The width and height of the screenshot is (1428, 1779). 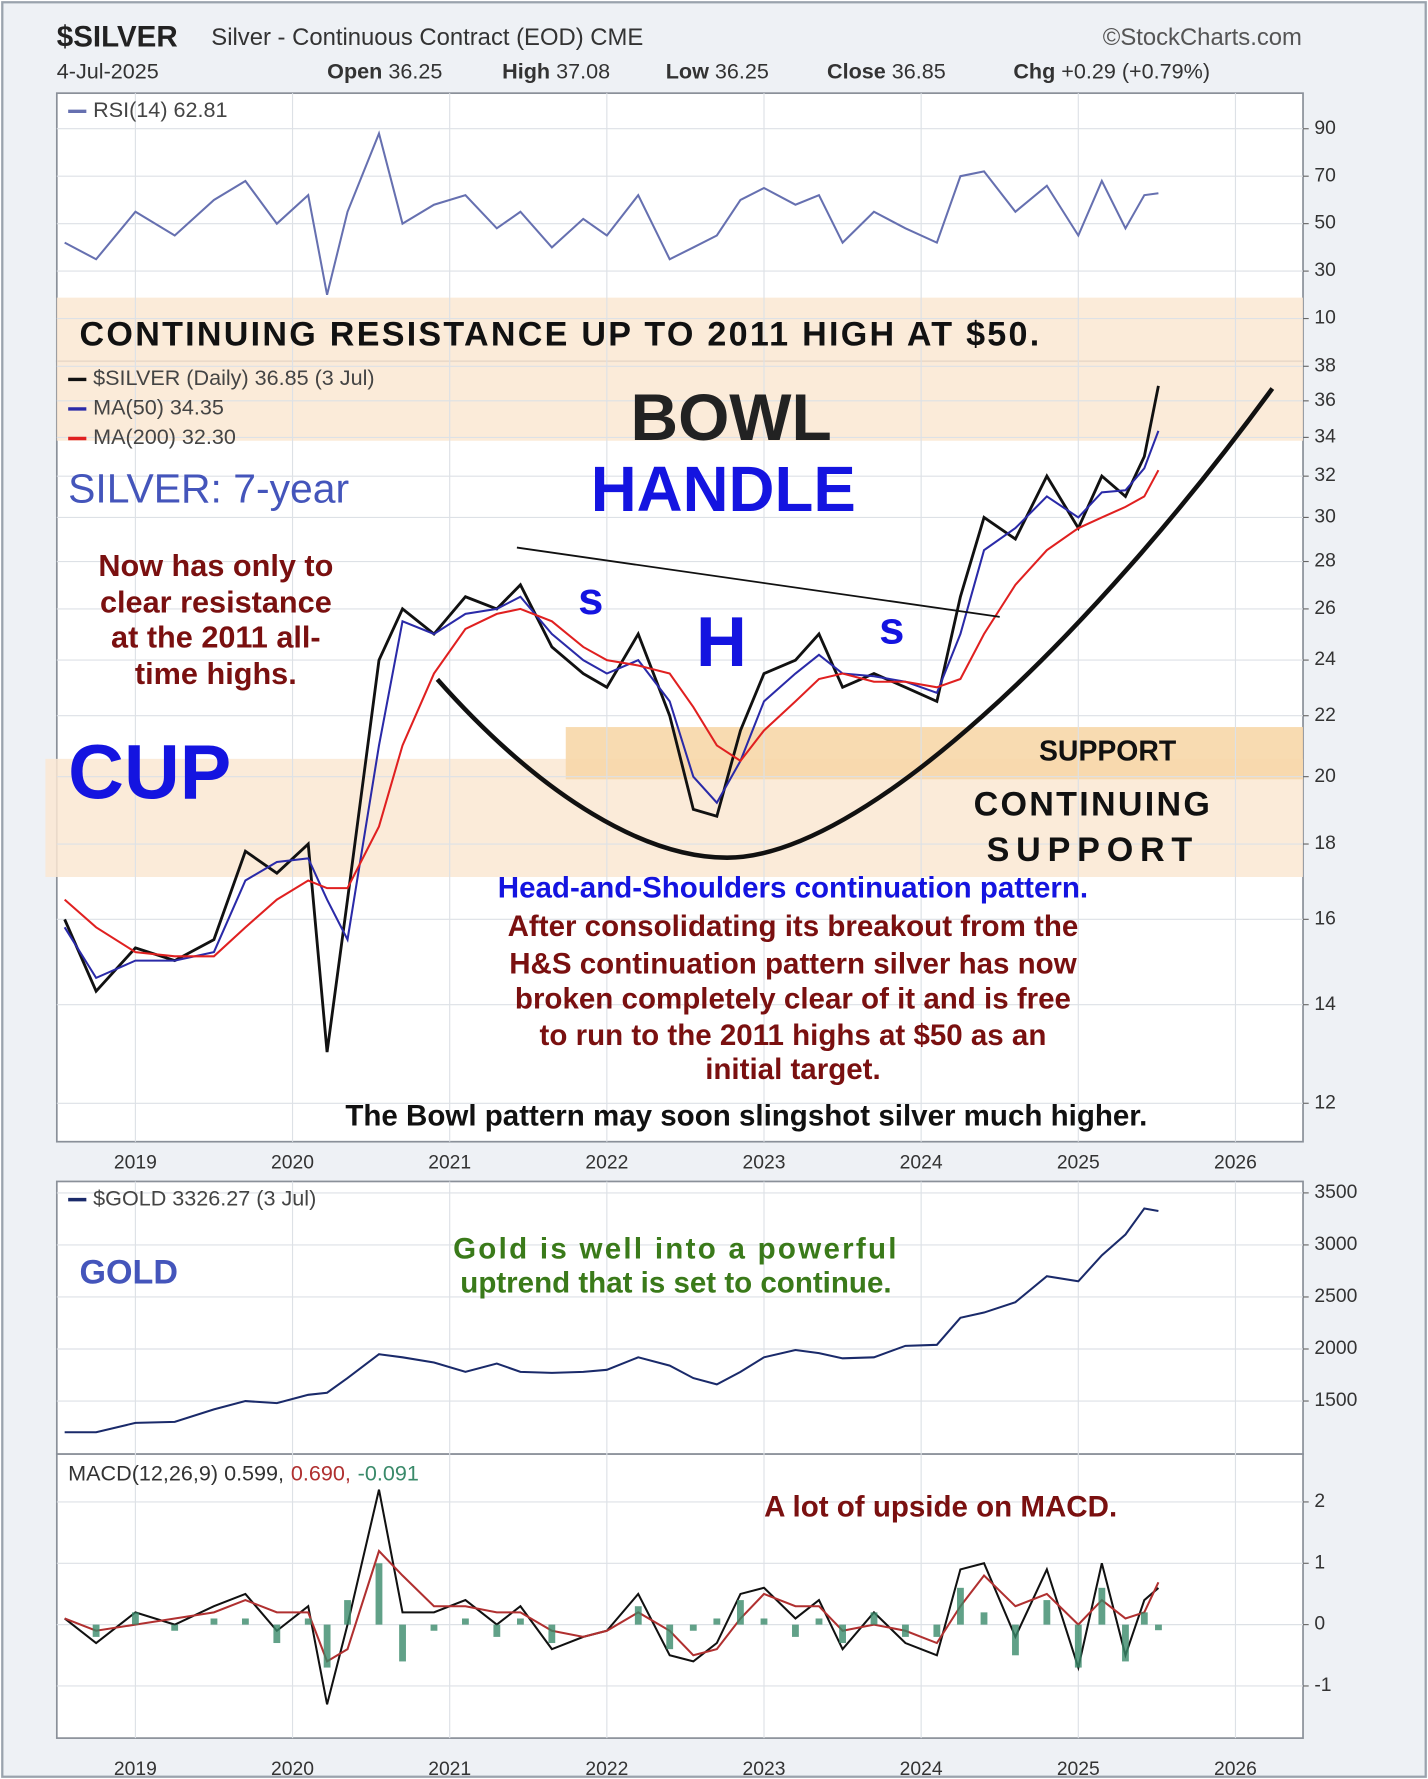 What do you see at coordinates (215, 566) in the screenshot?
I see `annotation: Now has only to` at bounding box center [215, 566].